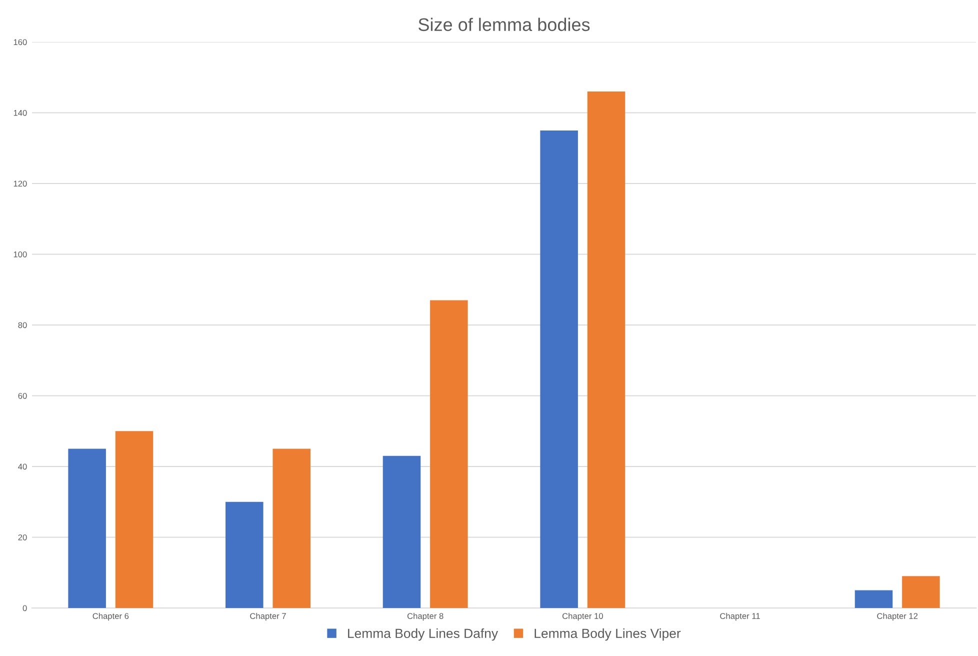 This screenshot has height=656, width=978. I want to click on legend-label: Lemma Body Lines Viper, so click(607, 634).